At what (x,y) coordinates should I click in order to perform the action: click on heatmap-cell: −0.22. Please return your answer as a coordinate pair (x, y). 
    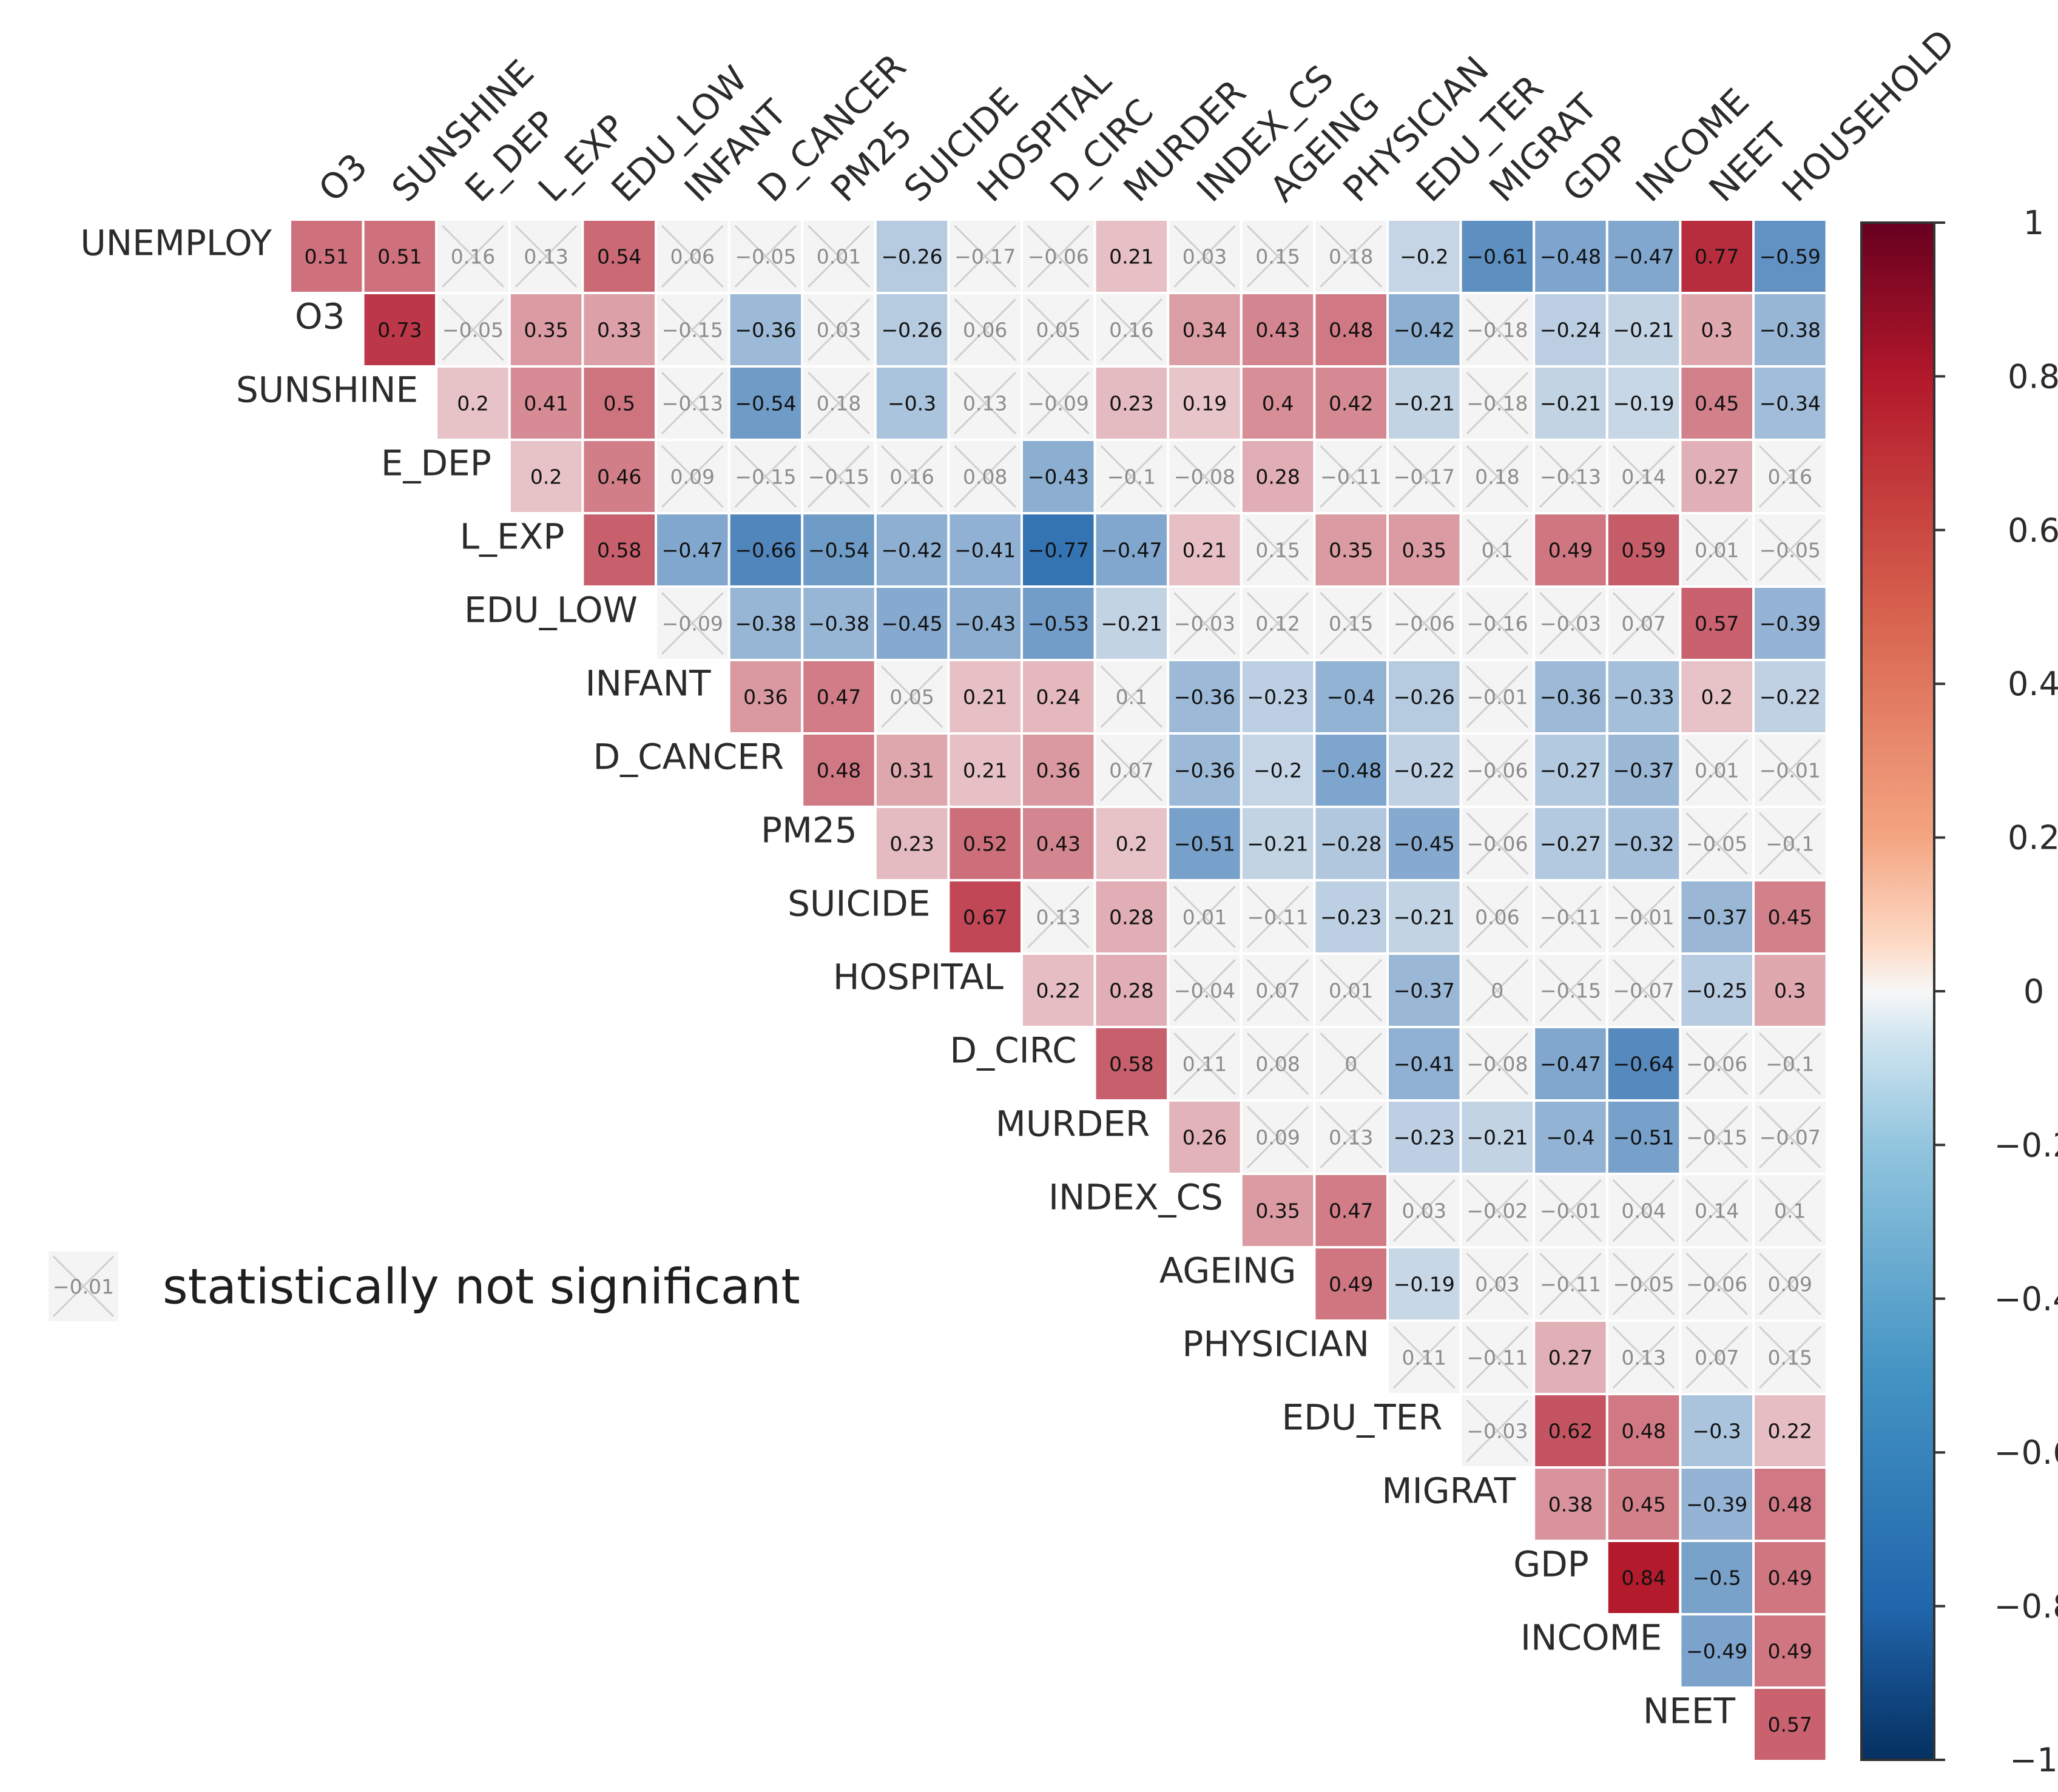
    Looking at the image, I should click on (1424, 770).